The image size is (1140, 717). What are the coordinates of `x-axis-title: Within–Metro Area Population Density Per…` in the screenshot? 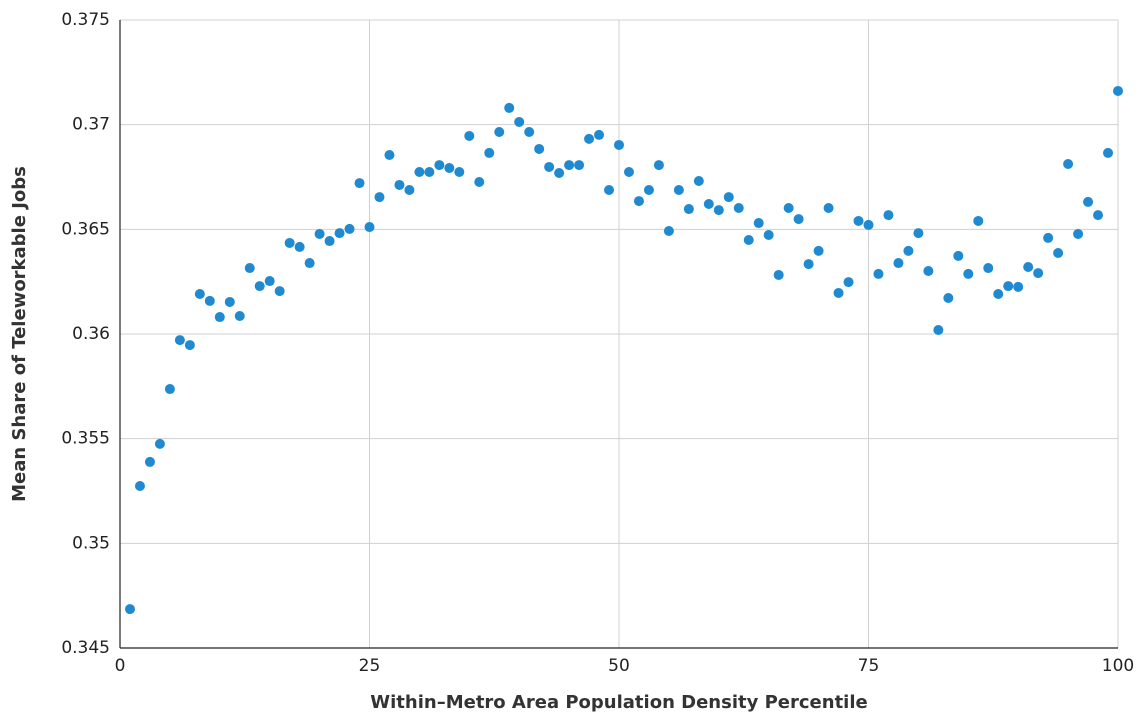 It's located at (618, 702).